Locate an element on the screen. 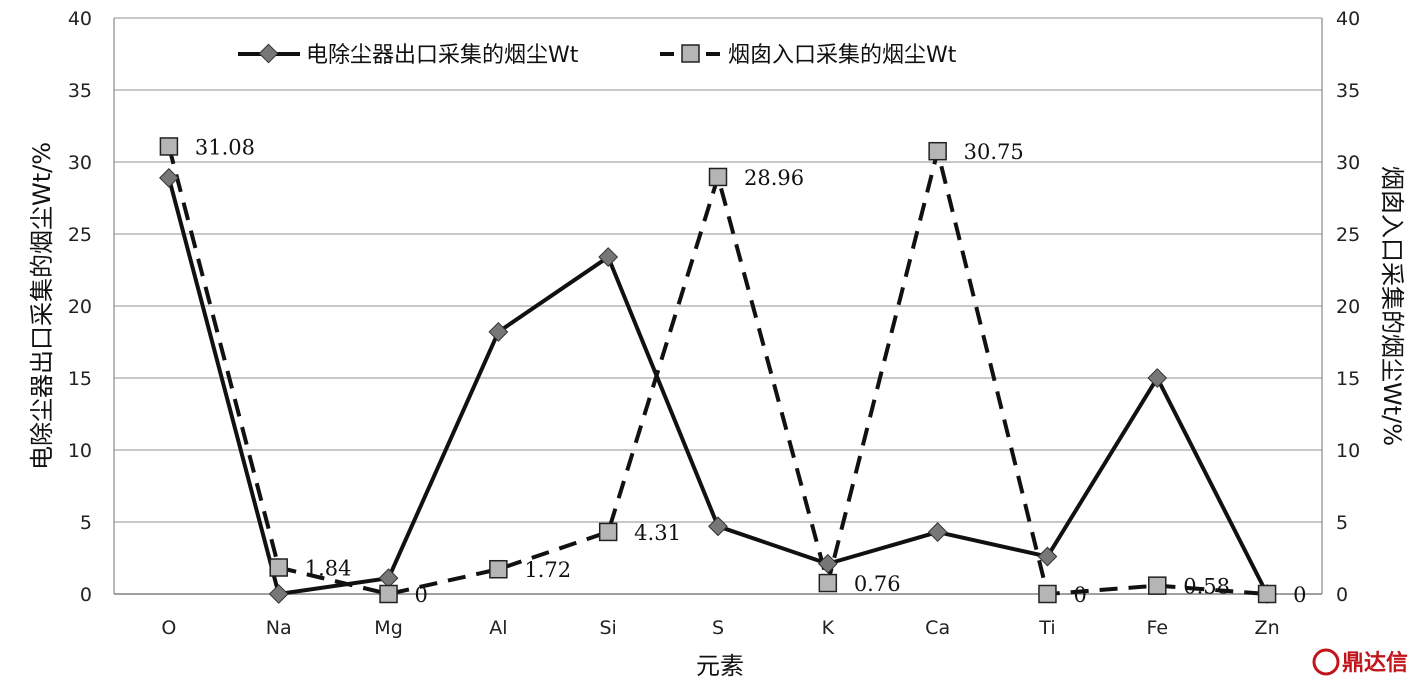 This screenshot has width=1418, height=686. right-y-axis-ticks: 0 5 10 15 20 25 30 35 40 is located at coordinates (1348, 307).